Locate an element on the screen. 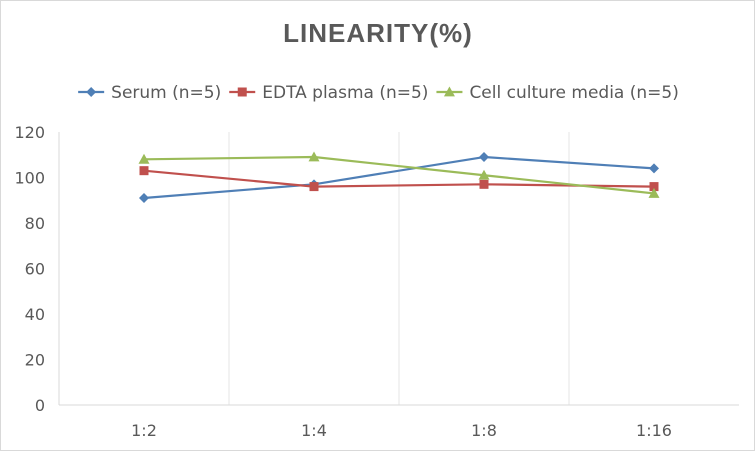 The width and height of the screenshot is (755, 452). legend-label: EDTA plasma (n=5) is located at coordinates (345, 93).